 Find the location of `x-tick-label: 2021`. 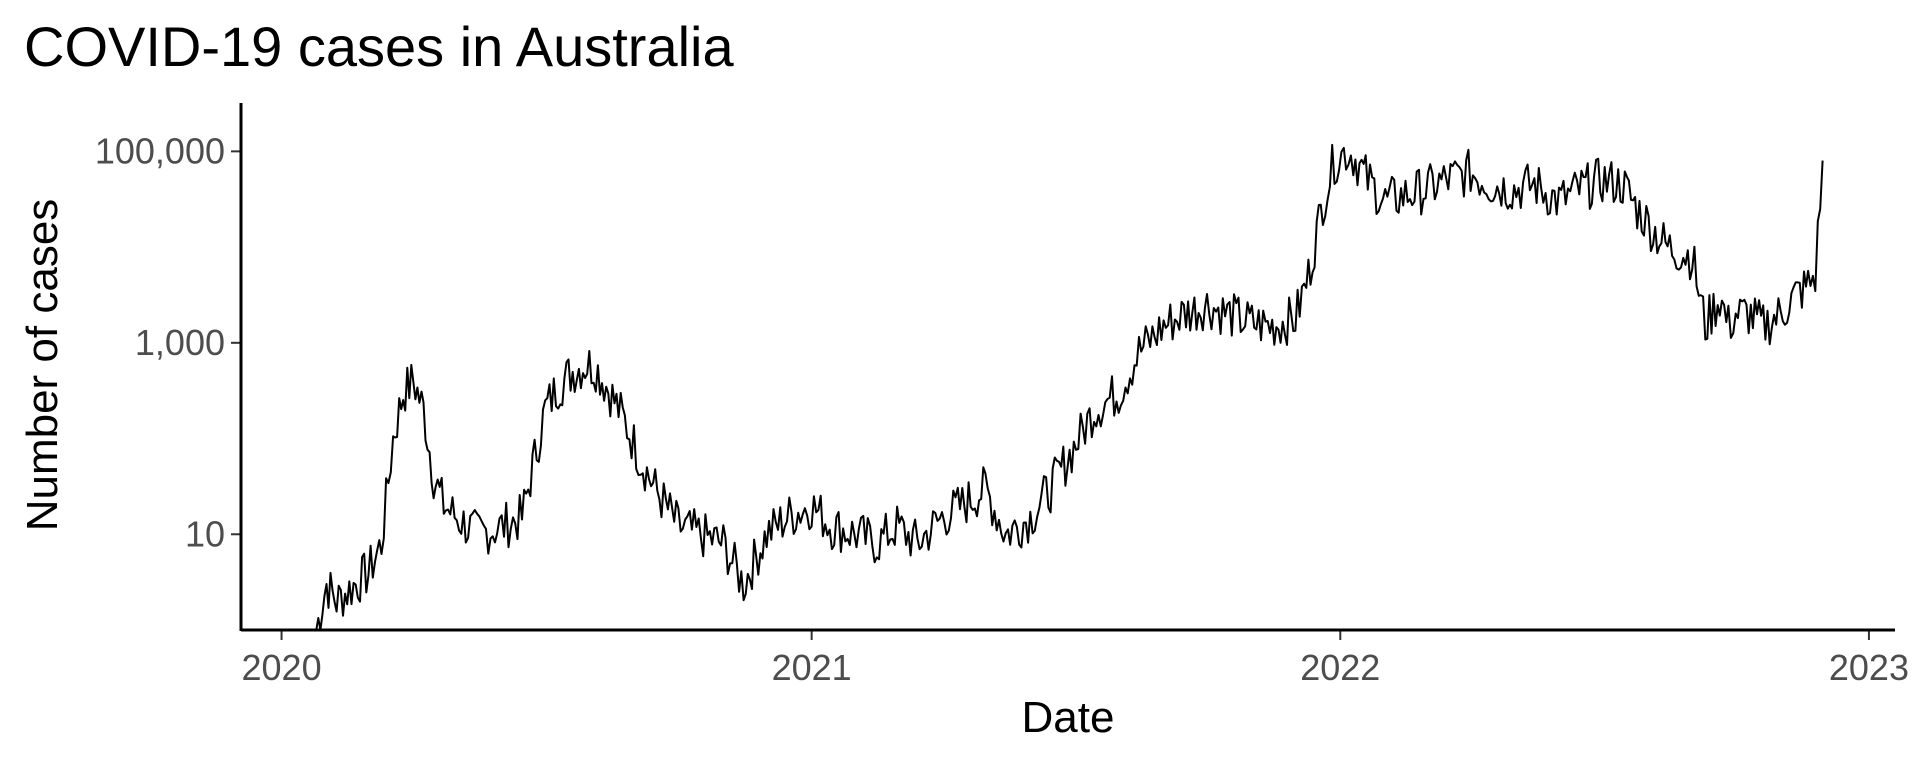

x-tick-label: 2021 is located at coordinates (812, 667).